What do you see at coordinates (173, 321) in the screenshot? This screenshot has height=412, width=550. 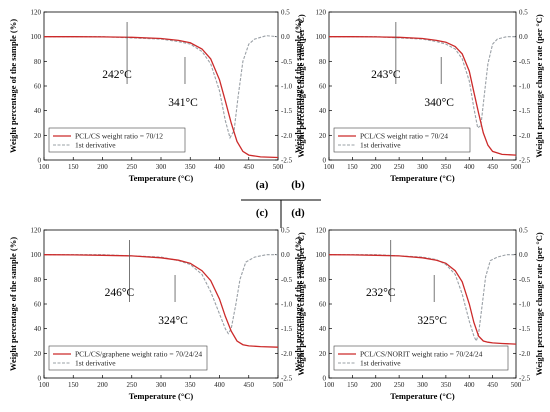 I see `onset-temperature-label: 324°C` at bounding box center [173, 321].